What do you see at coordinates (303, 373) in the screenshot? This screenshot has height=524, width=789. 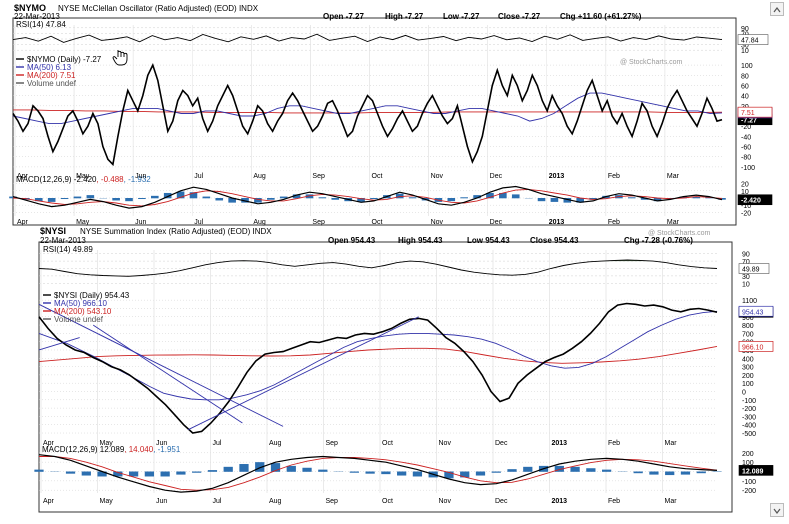 I see `nysi-trendline` at bounding box center [303, 373].